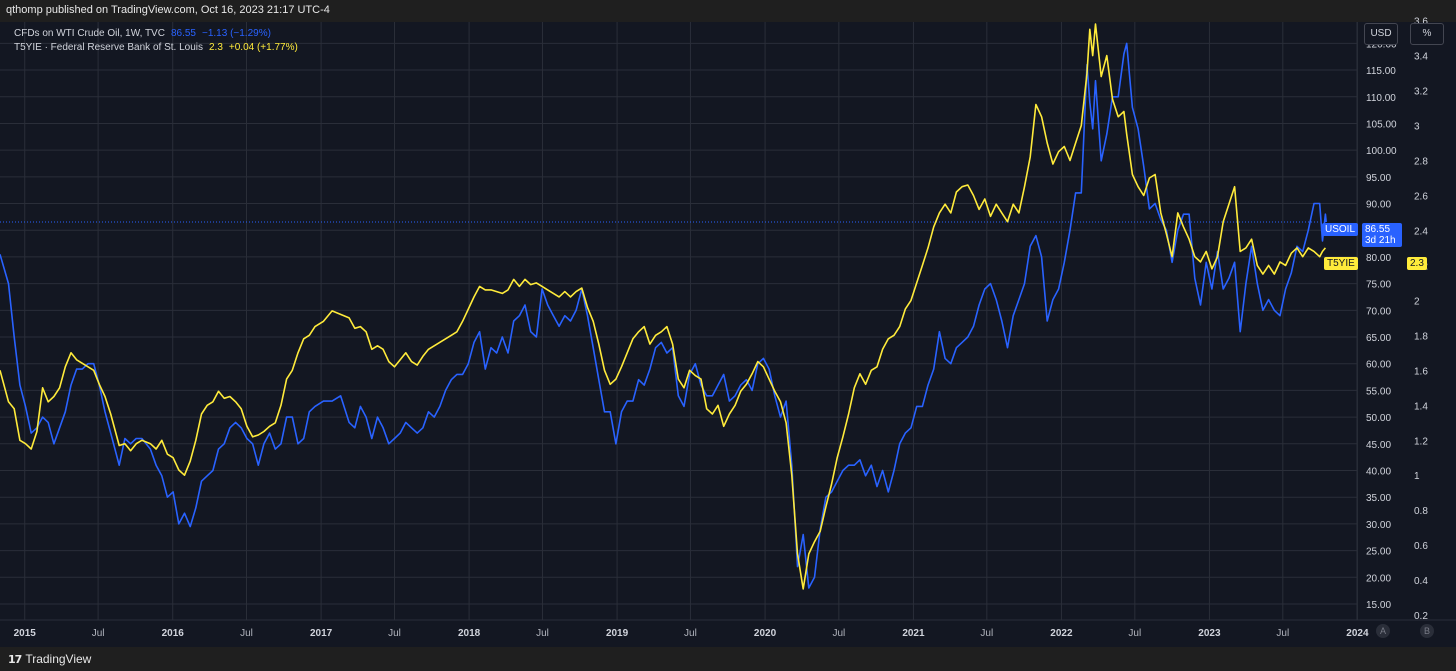 This screenshot has height=671, width=1456. Describe the element at coordinates (1378, 605) in the screenshot. I see `usd-axis-tick-label: 15.00` at that location.